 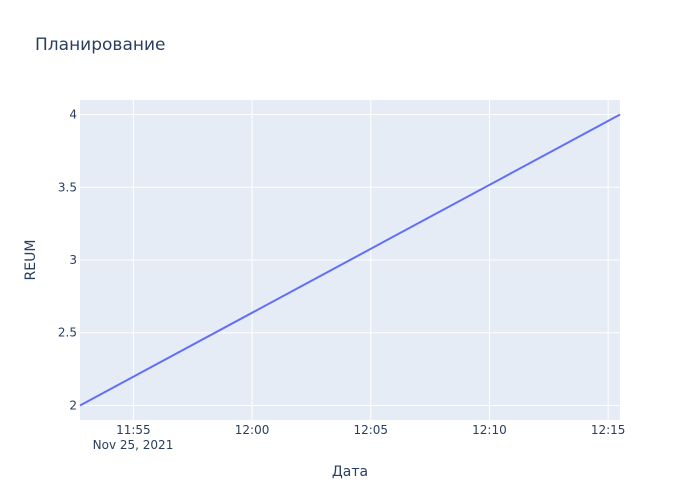 I want to click on y-tick-label: 2, so click(x=73, y=405).